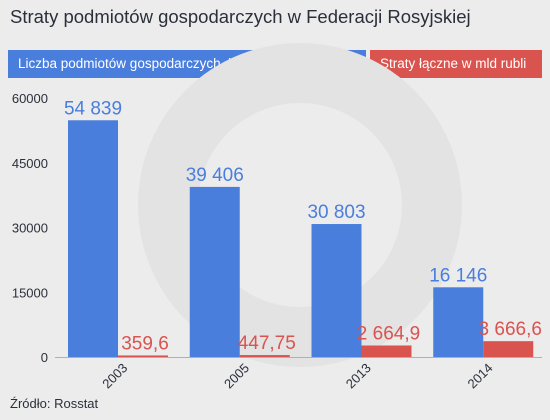  I want to click on y-tick-label: 30000, so click(30, 228).